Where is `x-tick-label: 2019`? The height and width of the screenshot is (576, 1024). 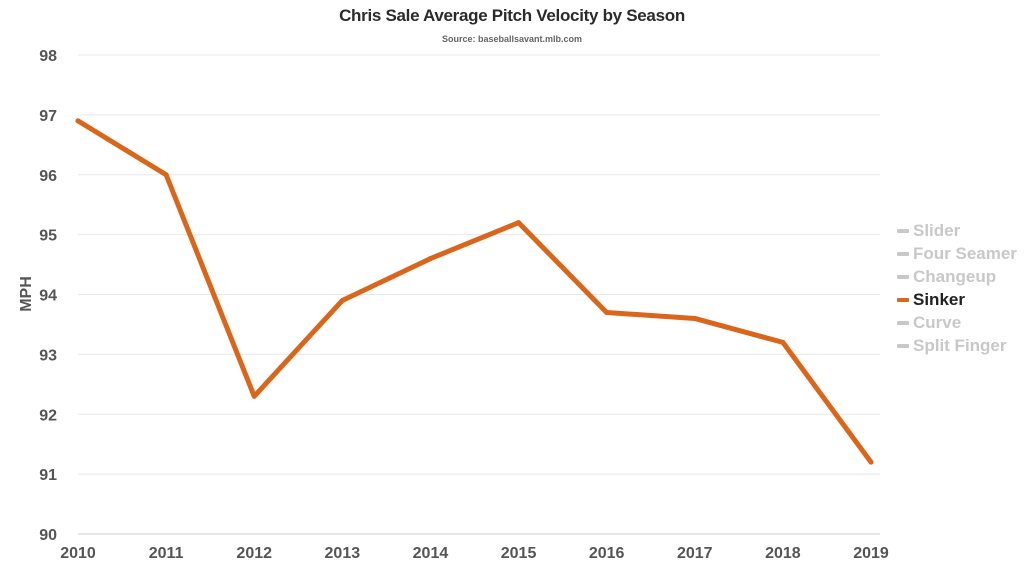
x-tick-label: 2019 is located at coordinates (871, 553).